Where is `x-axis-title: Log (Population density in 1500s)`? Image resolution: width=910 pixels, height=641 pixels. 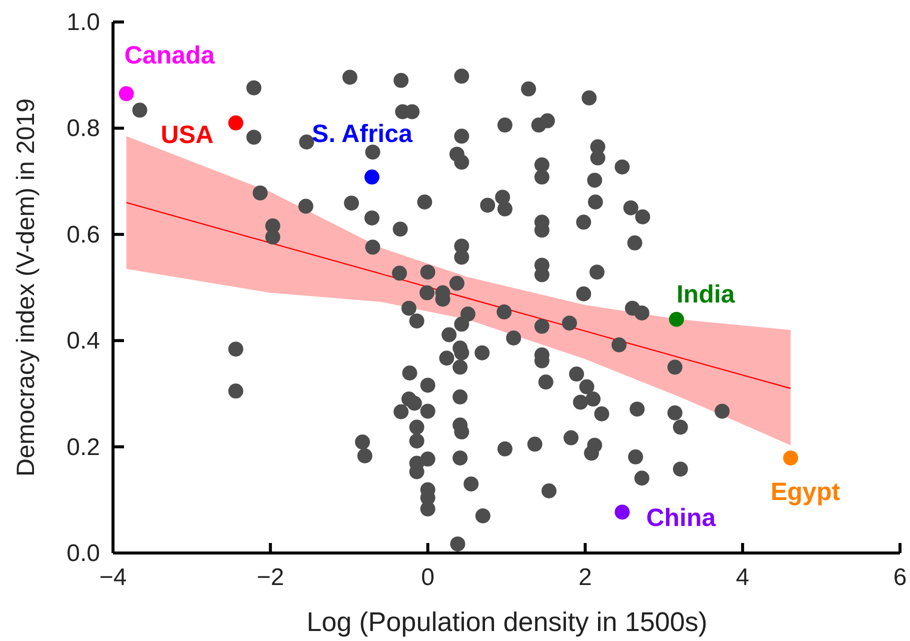
x-axis-title: Log (Population density in 1500s) is located at coordinates (507, 622).